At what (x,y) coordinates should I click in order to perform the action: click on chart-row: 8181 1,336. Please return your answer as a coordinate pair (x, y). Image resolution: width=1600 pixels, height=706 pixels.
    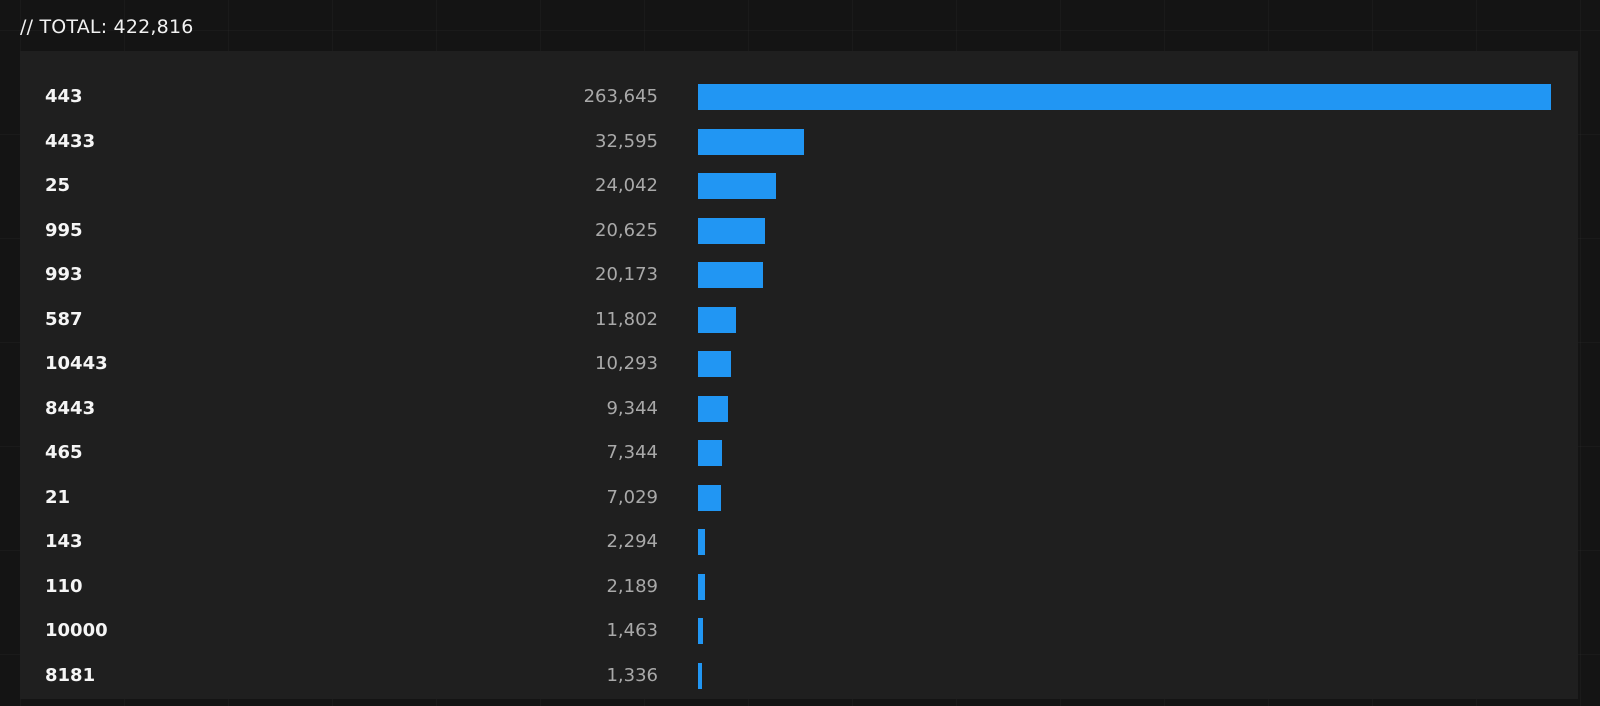
    Looking at the image, I should click on (799, 676).